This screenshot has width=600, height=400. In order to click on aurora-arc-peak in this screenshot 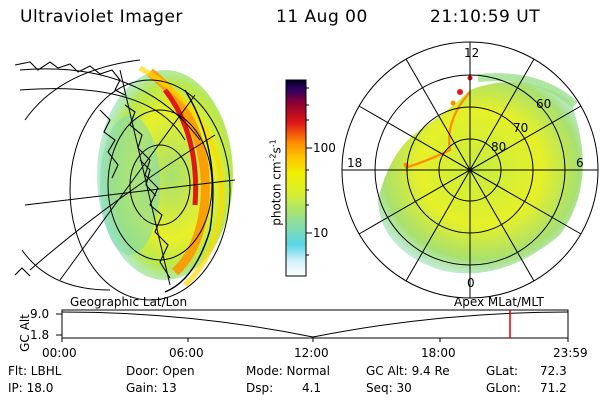, I will do `click(181, 147)`.